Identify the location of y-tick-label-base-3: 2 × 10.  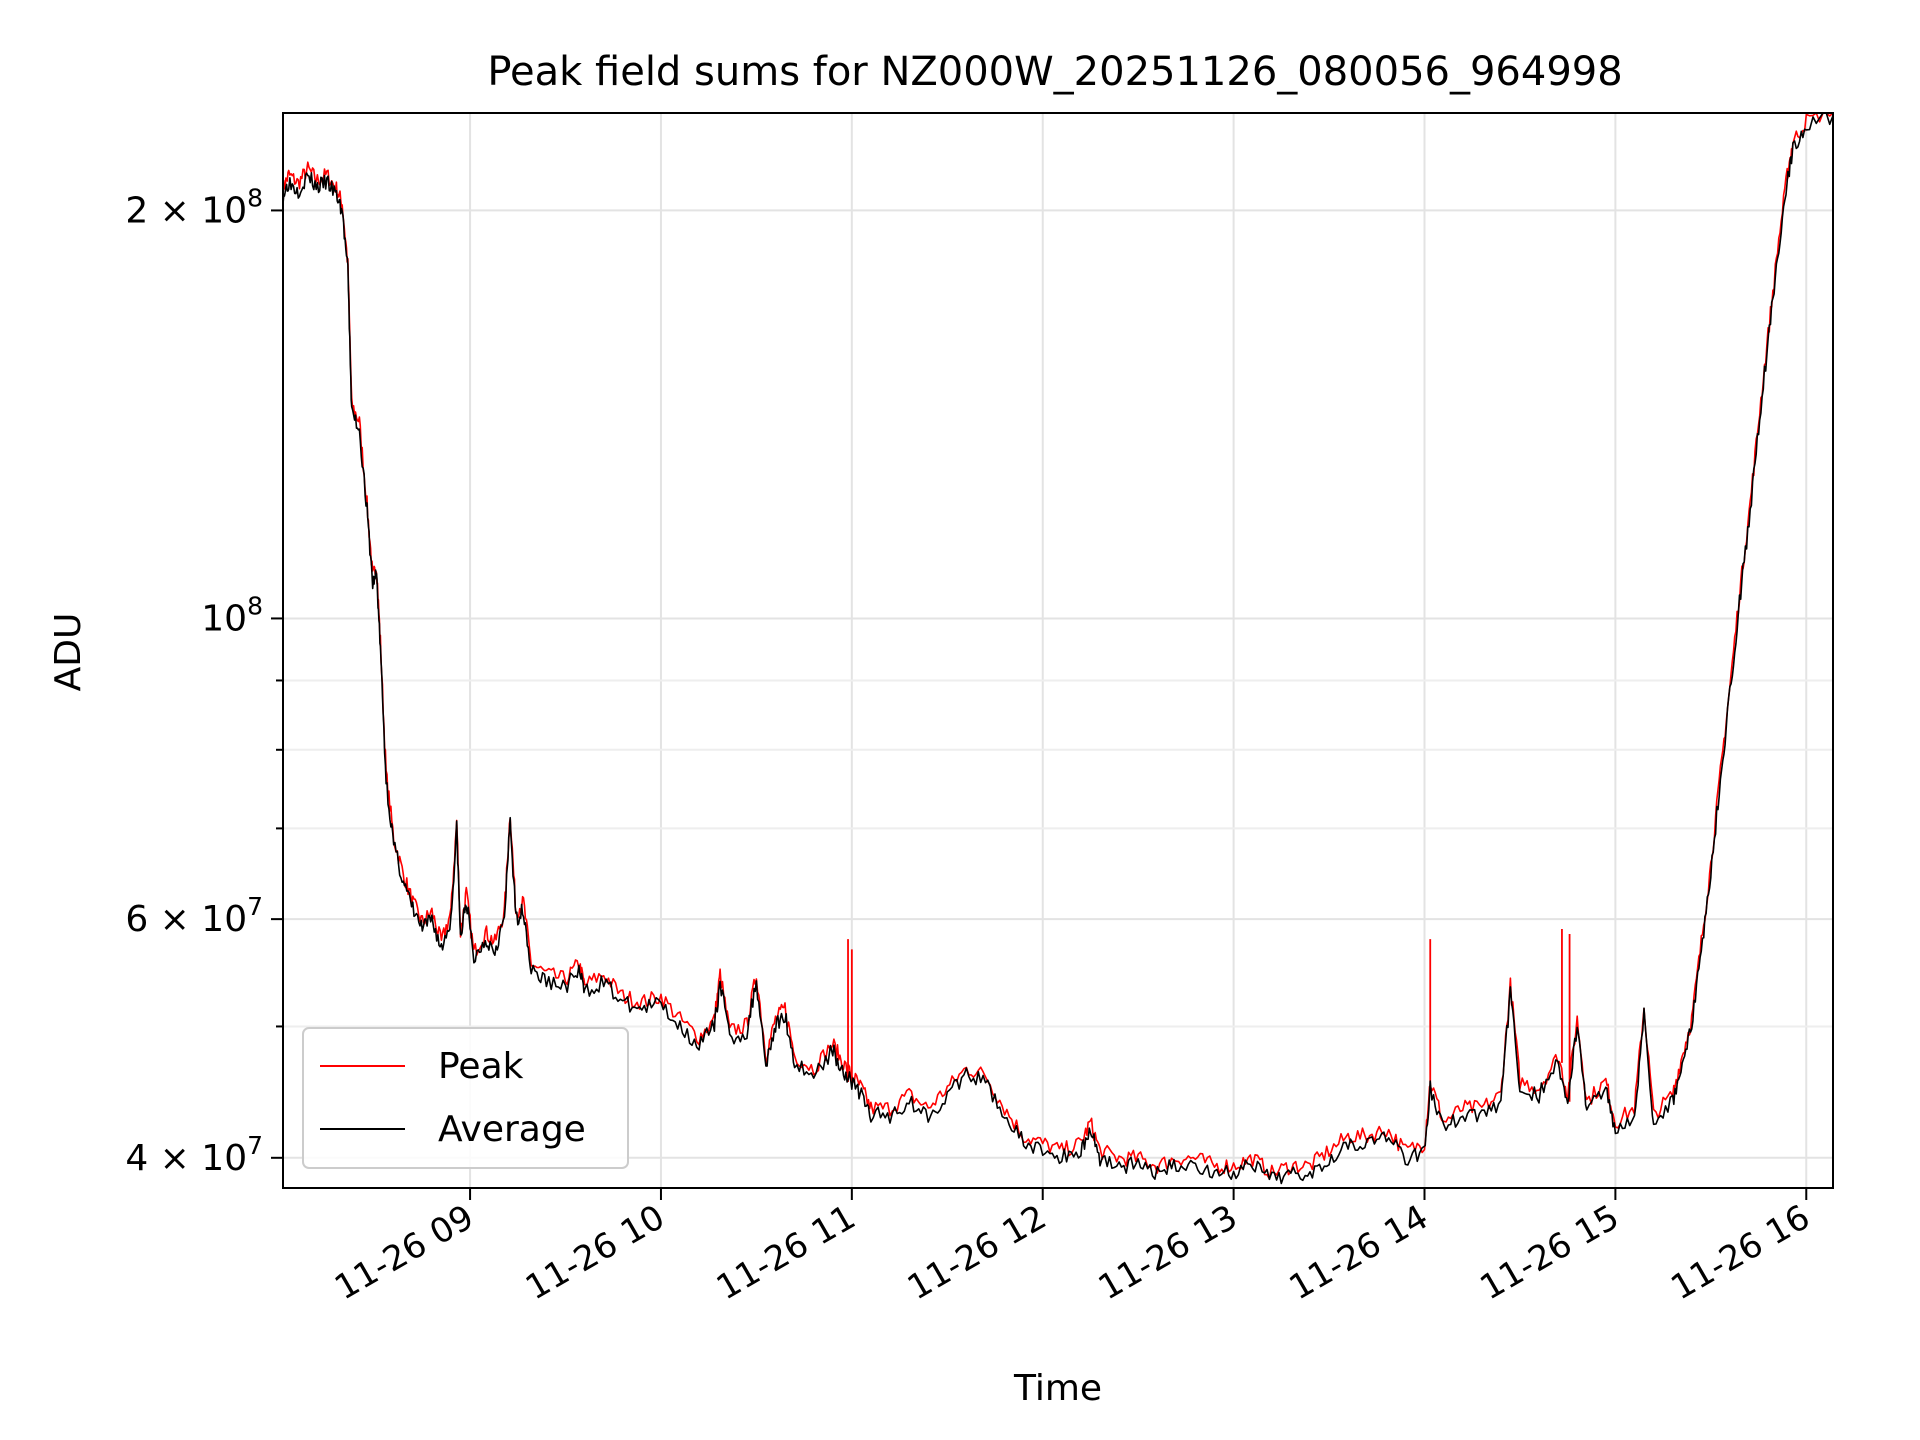
(186, 210).